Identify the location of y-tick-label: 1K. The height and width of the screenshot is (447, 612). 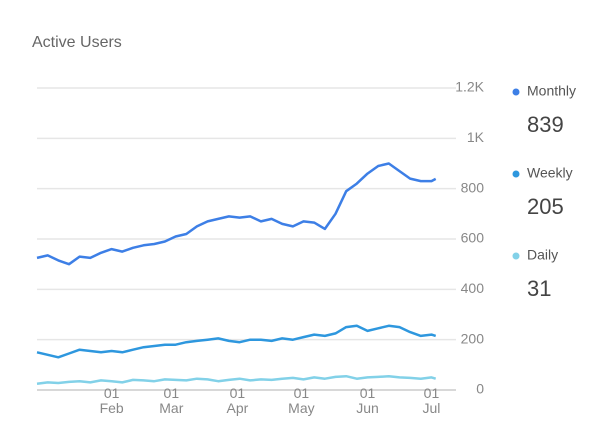
(476, 137).